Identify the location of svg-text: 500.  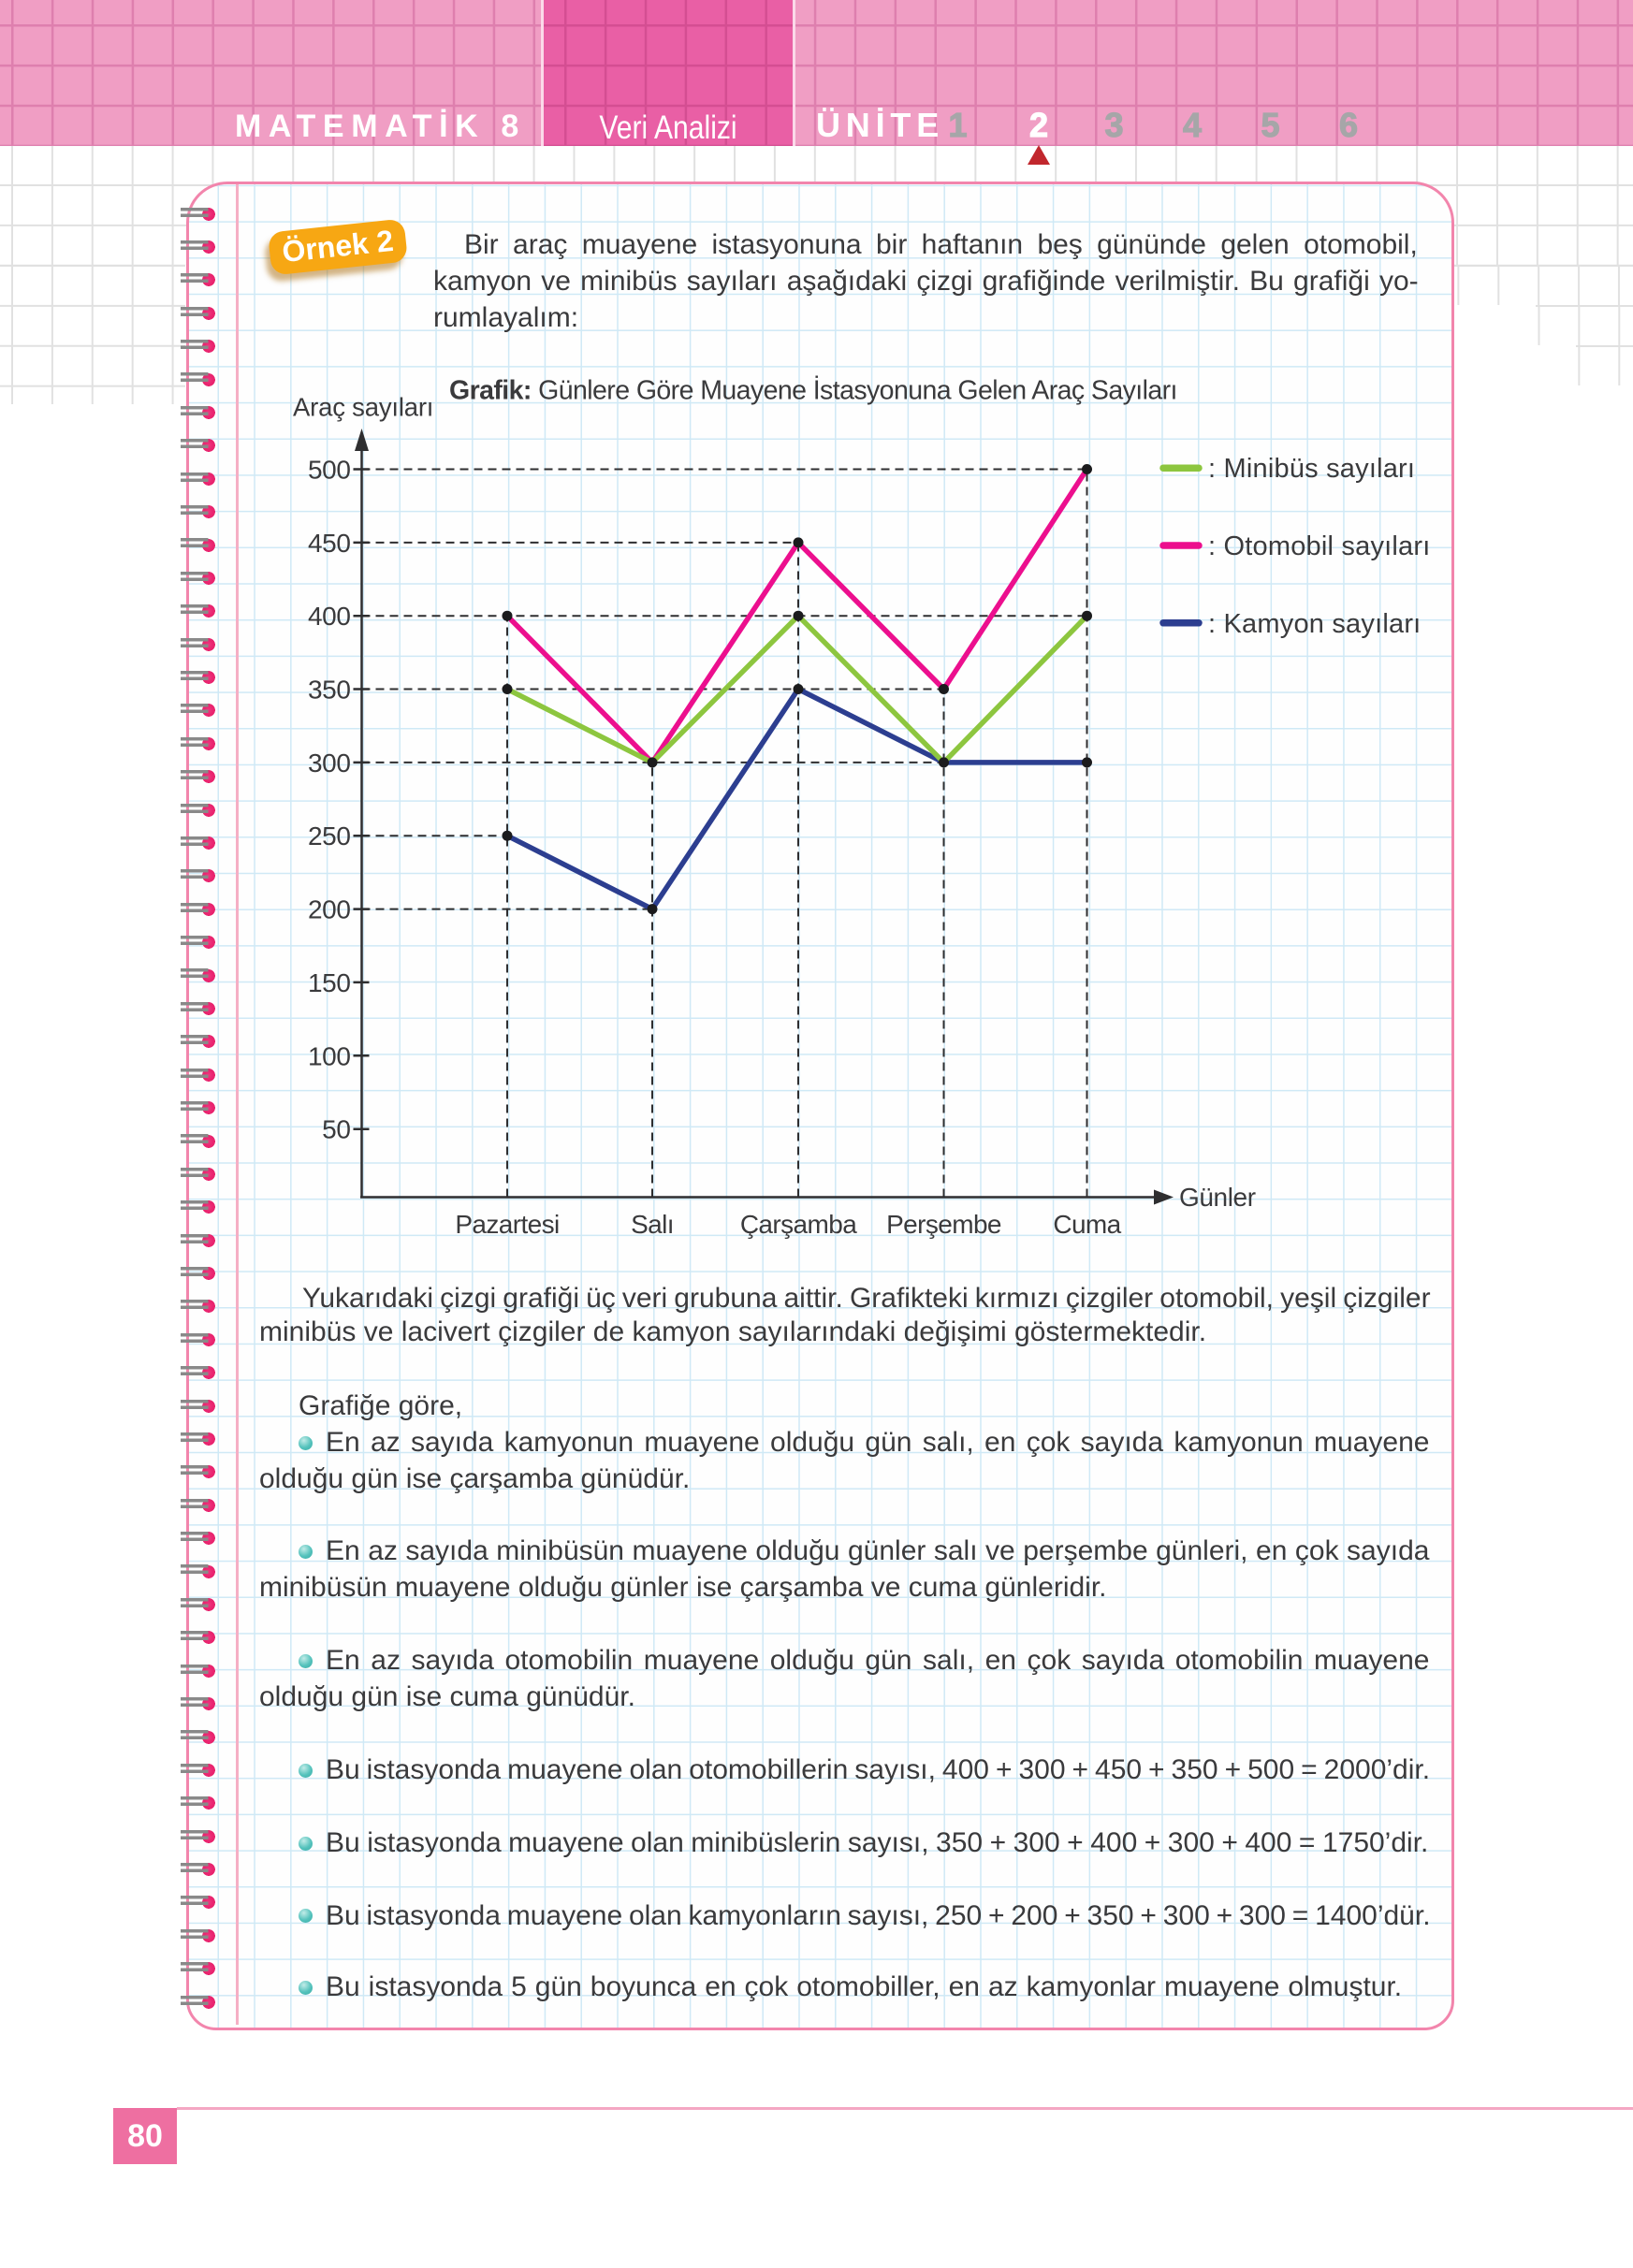
(329, 471).